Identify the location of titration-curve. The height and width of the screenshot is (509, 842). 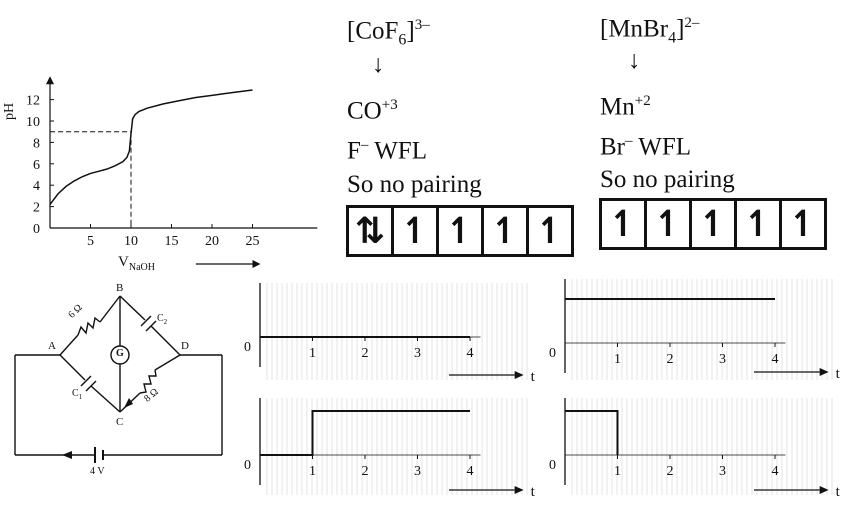
(151, 147).